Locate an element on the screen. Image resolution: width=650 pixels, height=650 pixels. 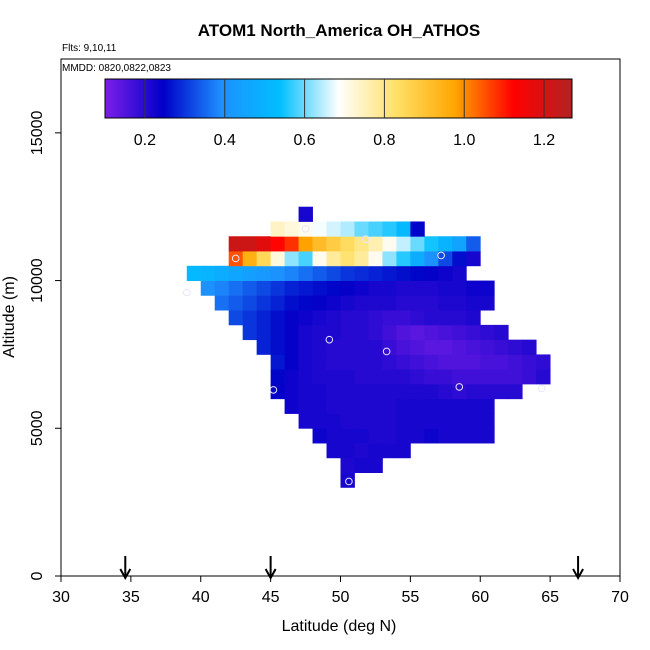
x-tick-label: 45 is located at coordinates (271, 597).